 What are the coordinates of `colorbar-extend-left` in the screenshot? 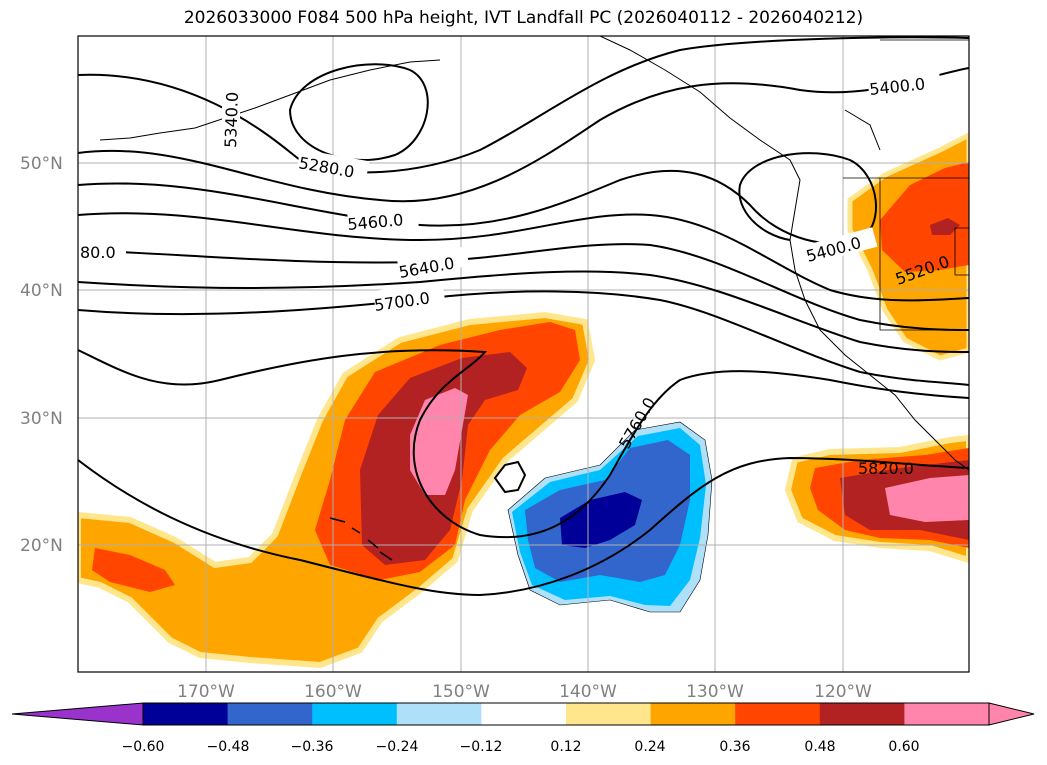 It's located at (77, 714).